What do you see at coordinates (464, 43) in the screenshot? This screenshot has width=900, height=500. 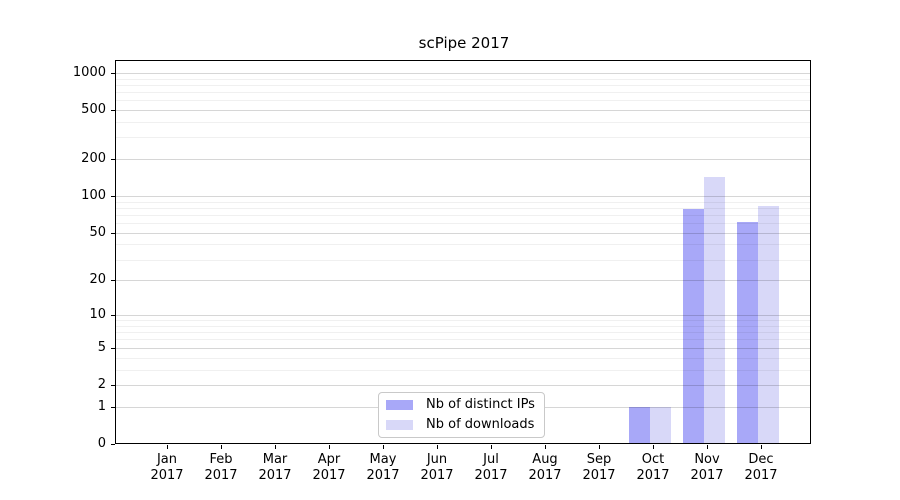 I see `chart-title: scPipe 2017` at bounding box center [464, 43].